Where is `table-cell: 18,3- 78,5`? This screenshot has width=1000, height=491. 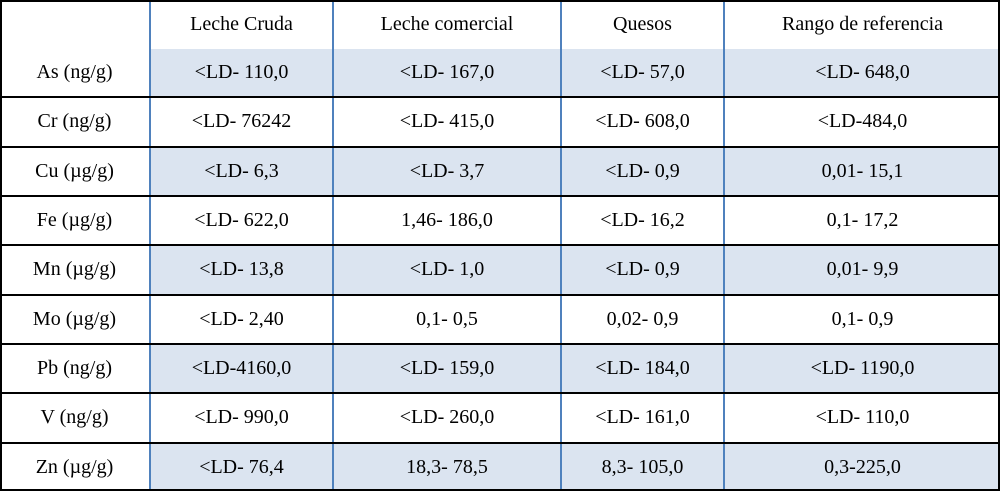 table-cell: 18,3- 78,5 is located at coordinates (447, 466).